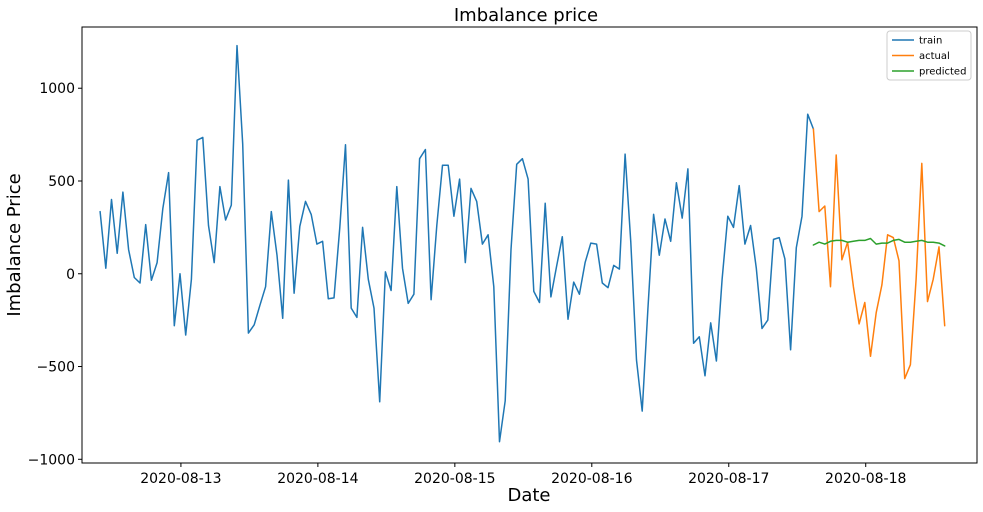 The width and height of the screenshot is (983, 512). I want to click on chart-title: Imbalance price, so click(526, 15).